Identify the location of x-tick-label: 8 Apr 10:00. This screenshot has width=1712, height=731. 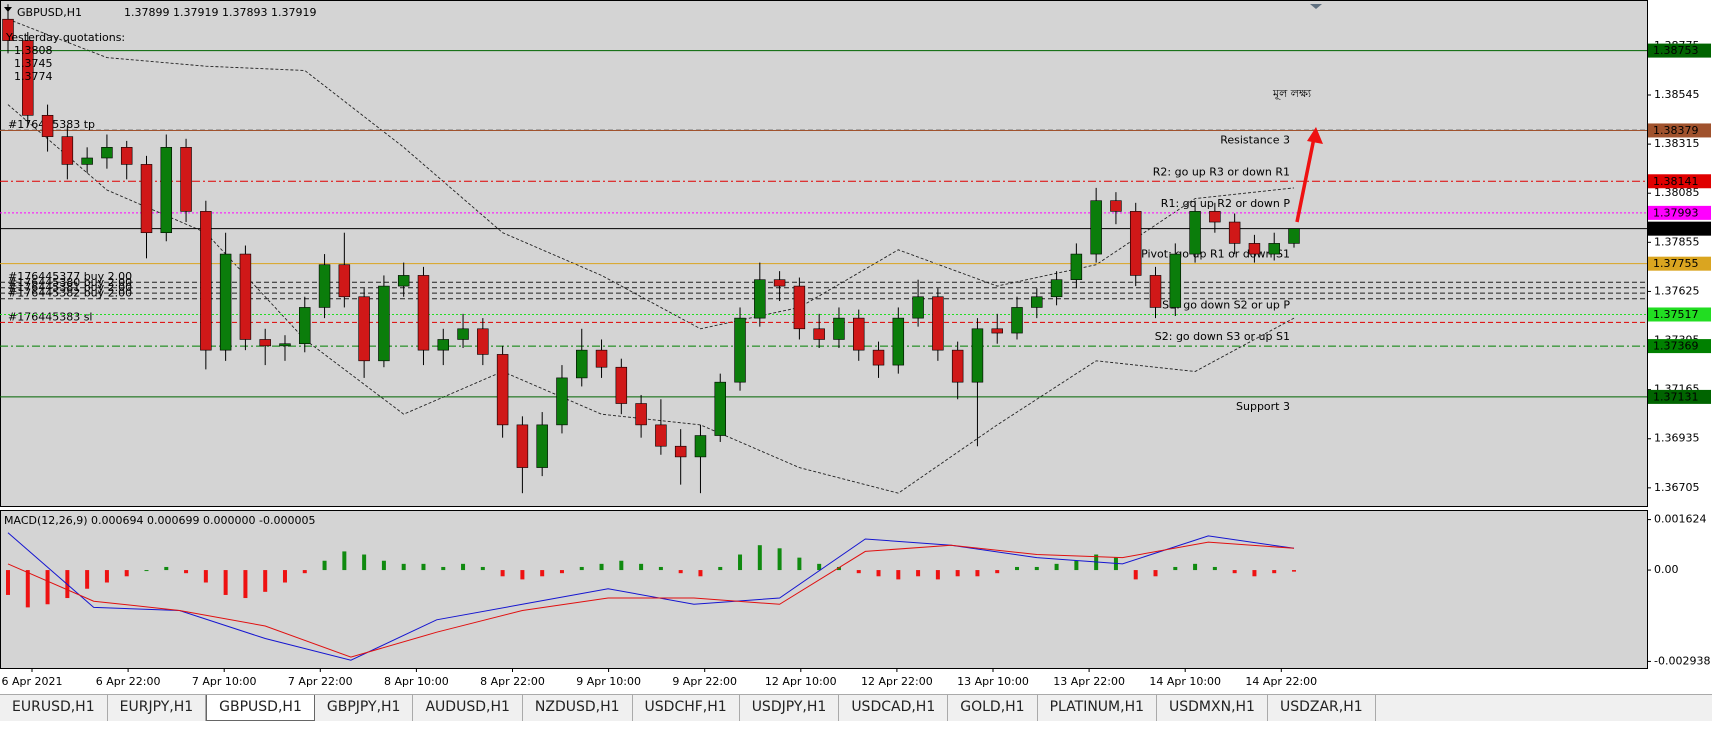
(416, 681).